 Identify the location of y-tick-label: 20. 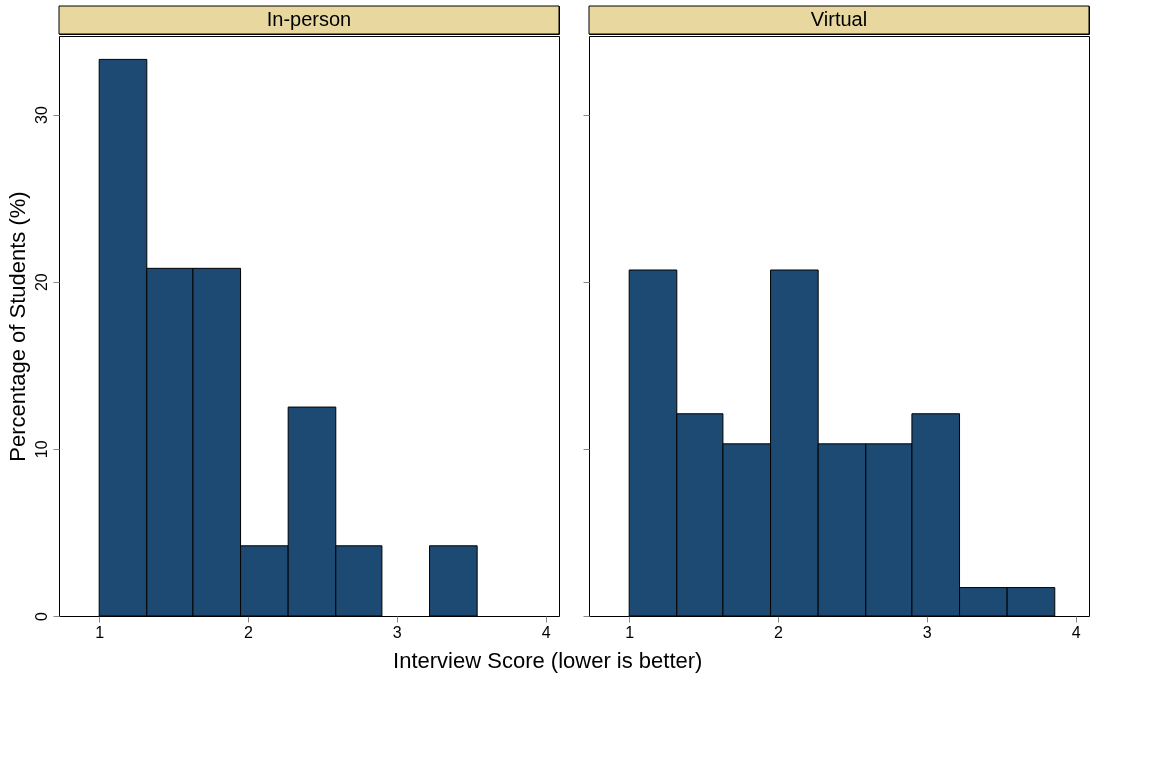
(41, 282).